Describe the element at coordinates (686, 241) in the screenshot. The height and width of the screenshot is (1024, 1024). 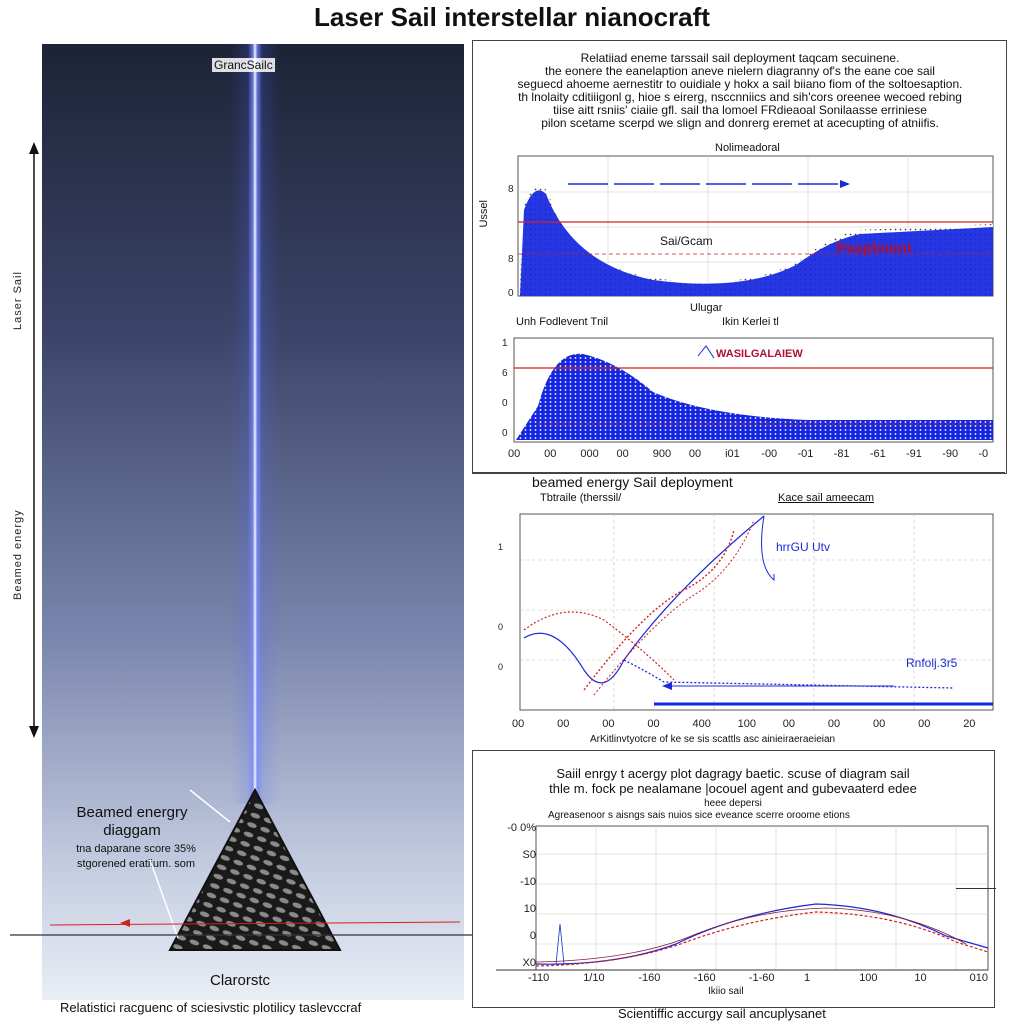
I see `chart1-inner-label: Sai/Gcam` at that location.